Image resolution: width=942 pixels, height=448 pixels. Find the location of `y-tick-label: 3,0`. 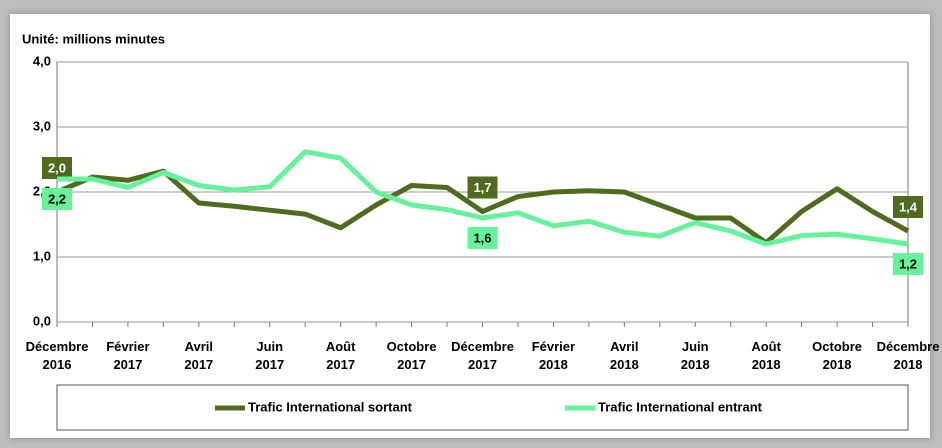

y-tick-label: 3,0 is located at coordinates (42, 125).